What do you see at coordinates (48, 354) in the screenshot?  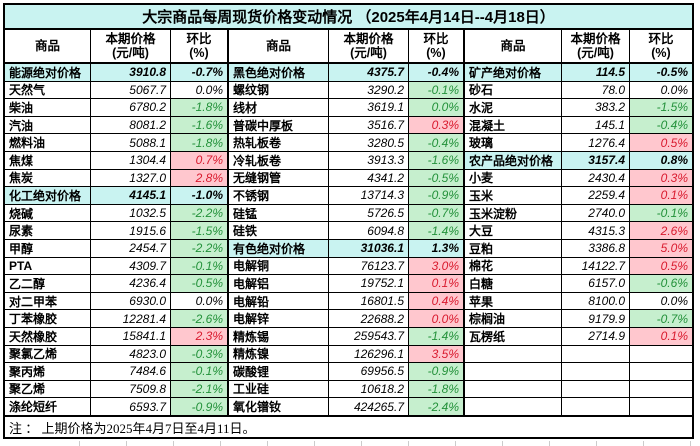 I see `commodity-name-cell: 聚氯乙烯` at bounding box center [48, 354].